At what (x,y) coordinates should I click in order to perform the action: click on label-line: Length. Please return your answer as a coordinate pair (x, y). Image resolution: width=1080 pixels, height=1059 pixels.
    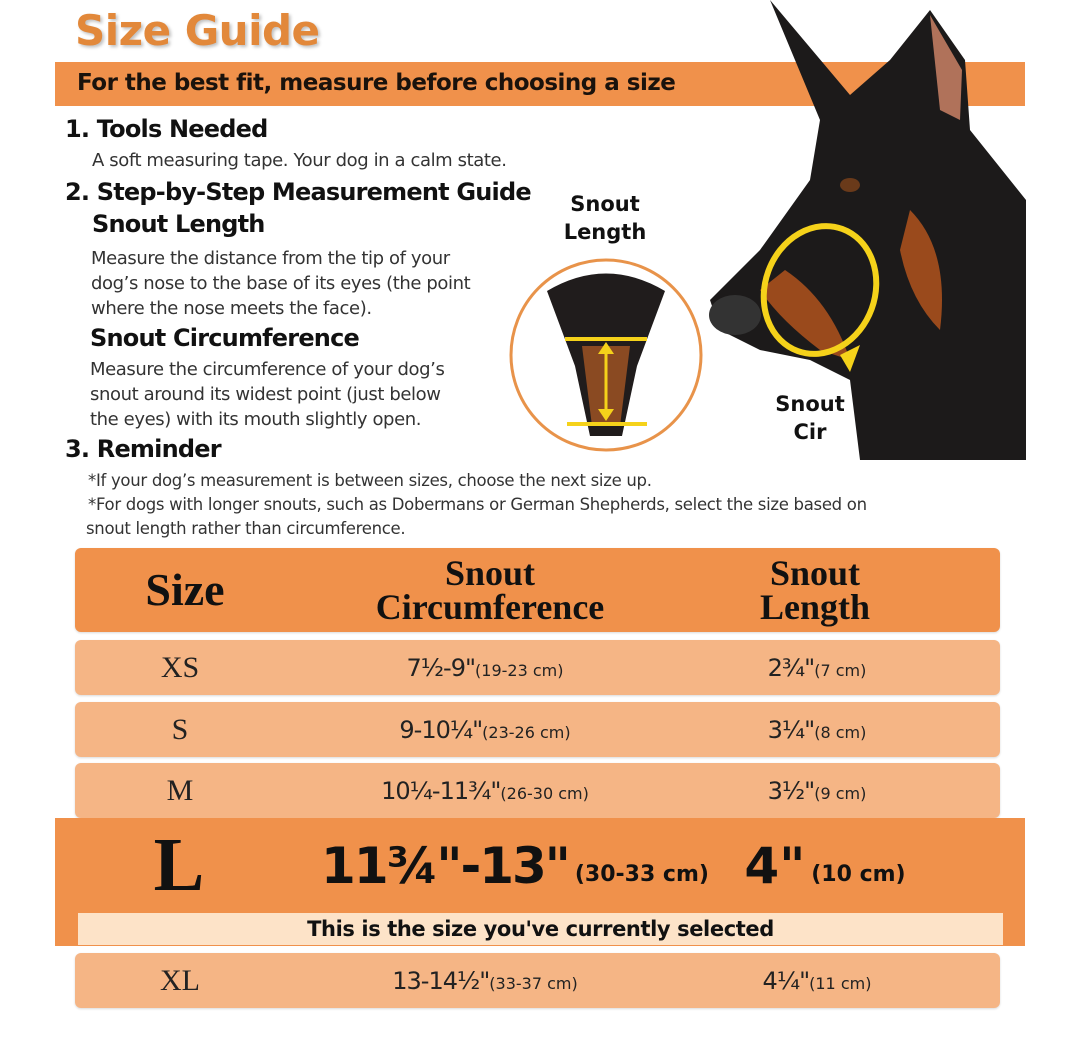
    Looking at the image, I should click on (605, 232).